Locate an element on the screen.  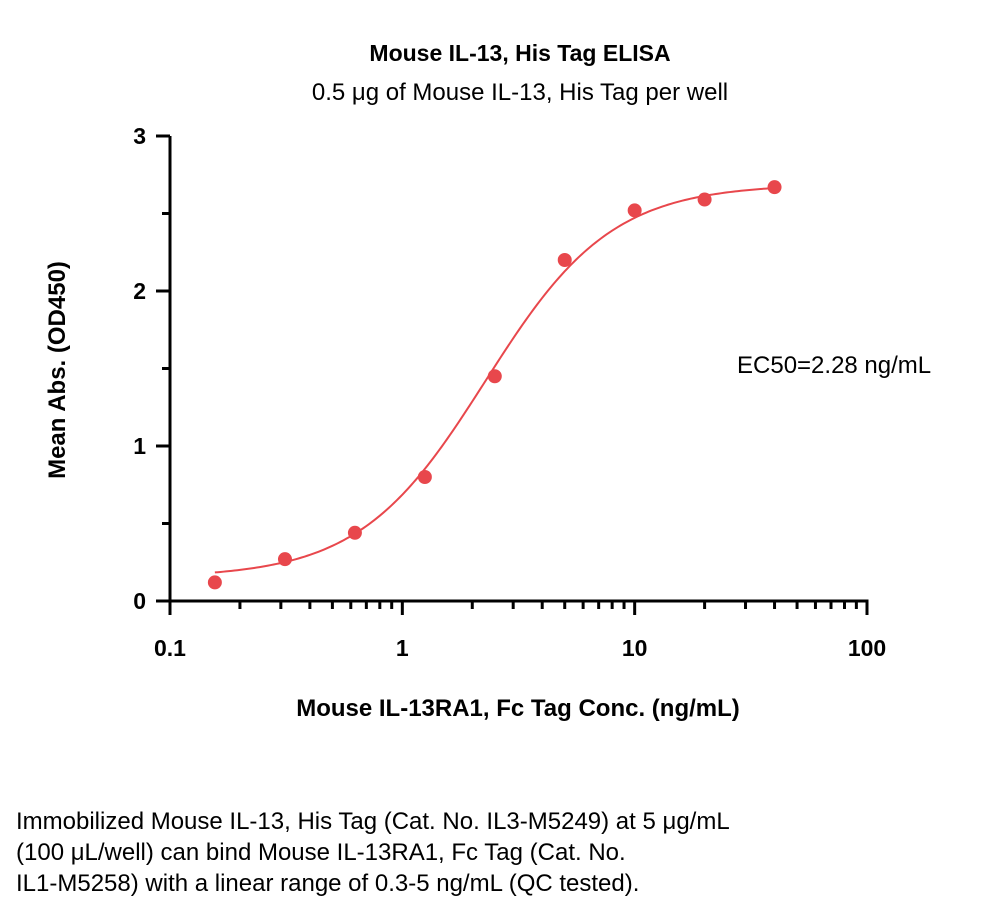
chart-title: Mouse IL-13, His Tag ELISA is located at coordinates (519, 53).